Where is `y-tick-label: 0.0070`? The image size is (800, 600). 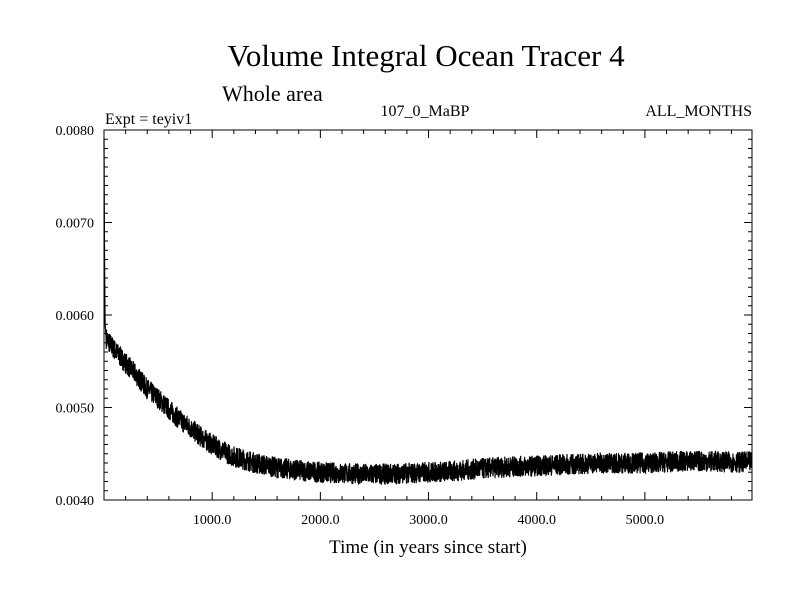 y-tick-label: 0.0070 is located at coordinates (75, 224).